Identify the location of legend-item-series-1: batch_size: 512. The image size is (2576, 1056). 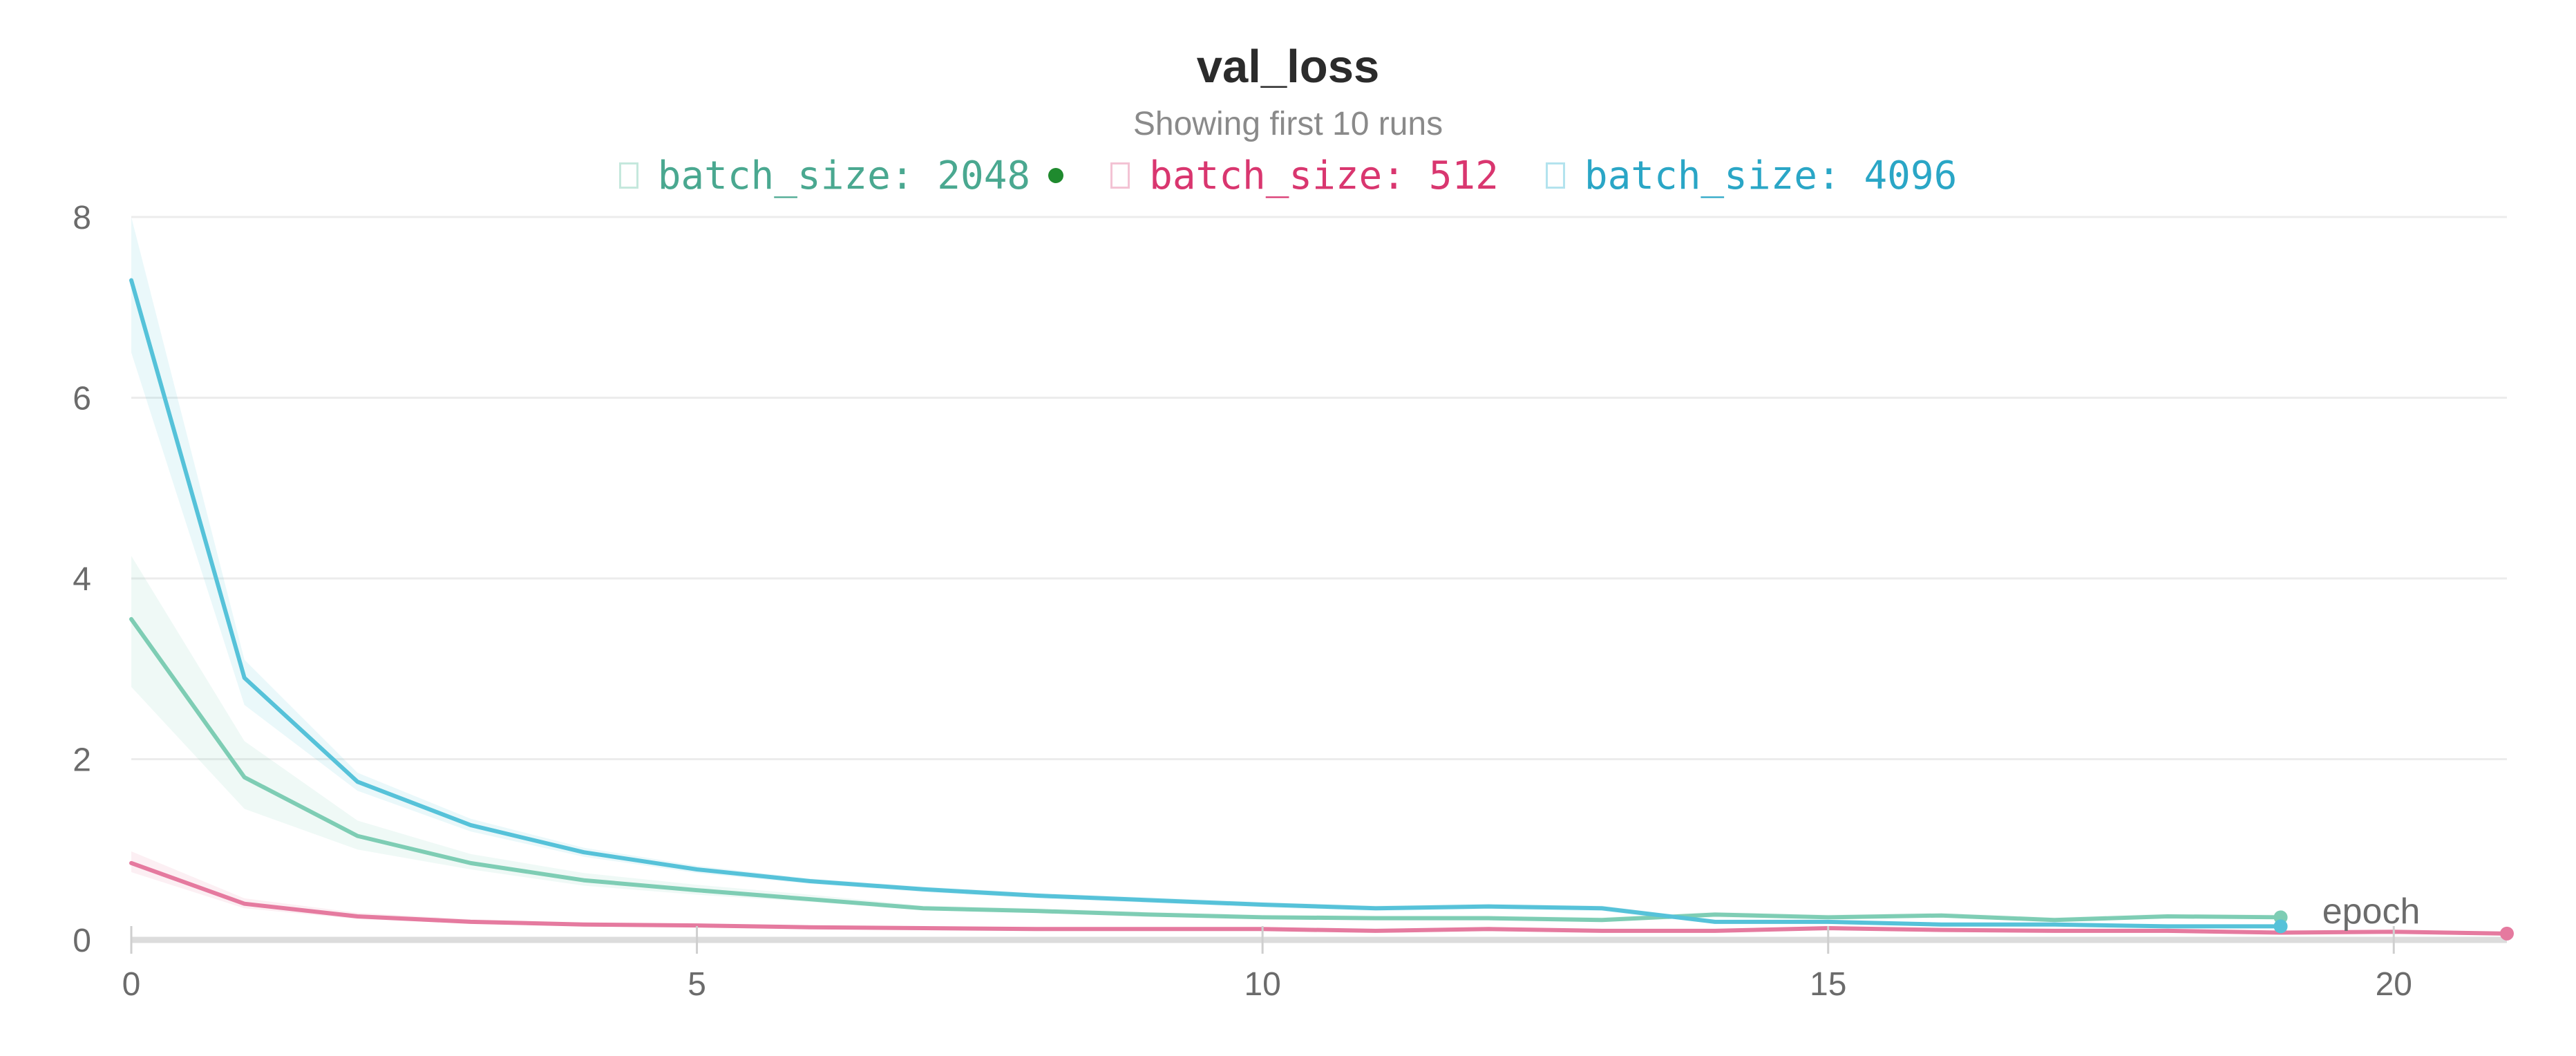
(1304, 175).